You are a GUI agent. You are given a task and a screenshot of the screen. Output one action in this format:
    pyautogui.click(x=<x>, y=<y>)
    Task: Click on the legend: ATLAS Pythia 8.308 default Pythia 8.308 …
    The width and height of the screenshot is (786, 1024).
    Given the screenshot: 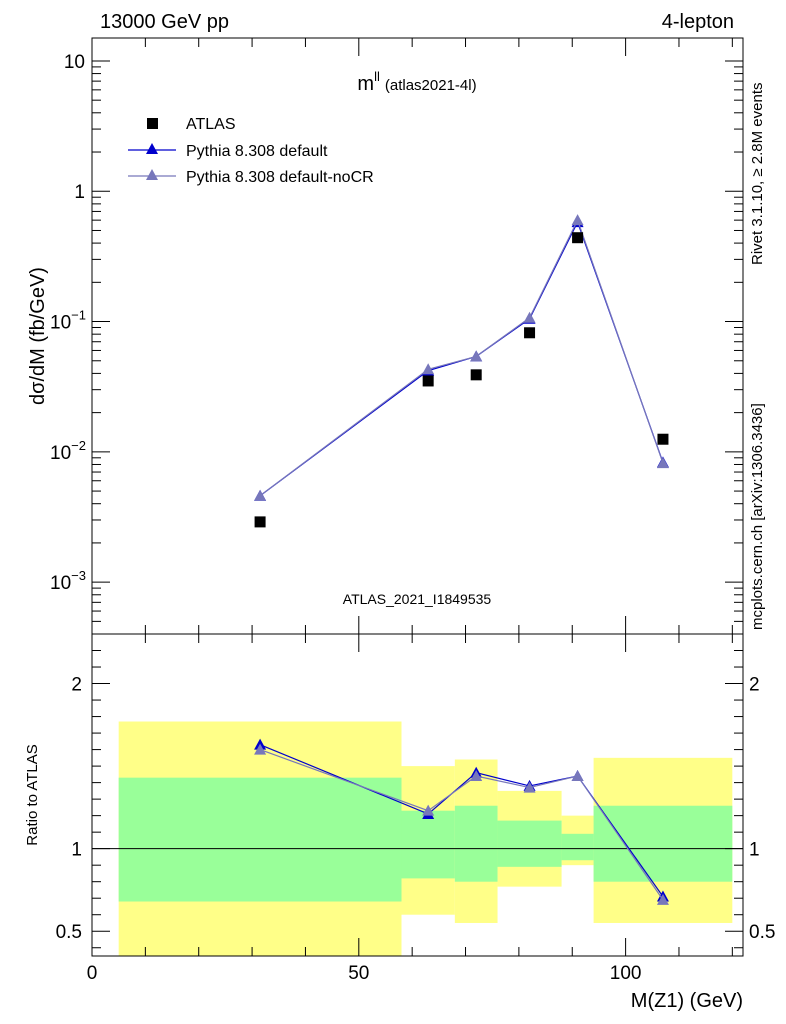 What is the action you would take?
    pyautogui.click(x=251, y=151)
    